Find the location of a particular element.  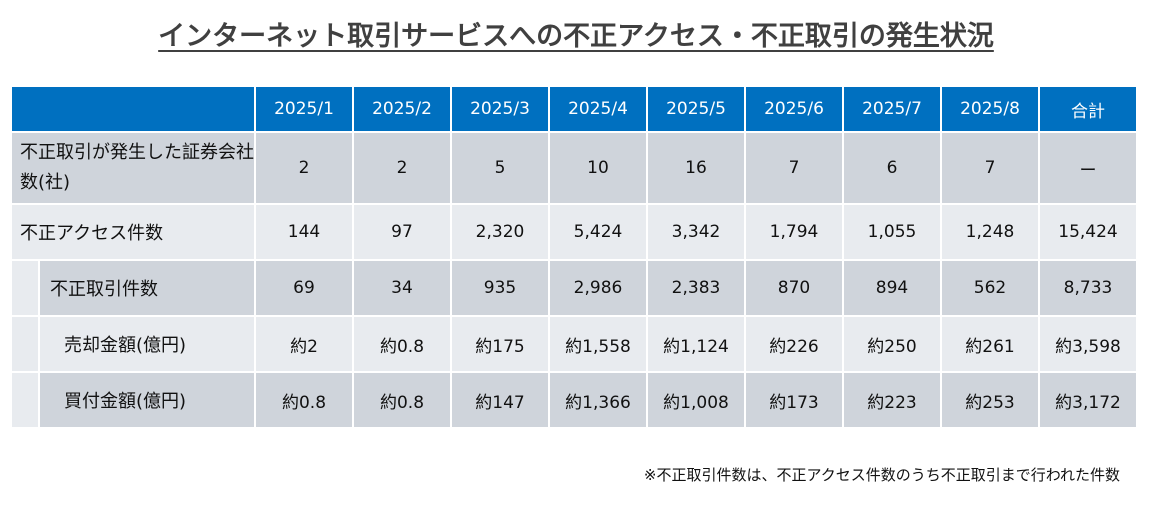

col-header: 2025/7 is located at coordinates (892, 109).